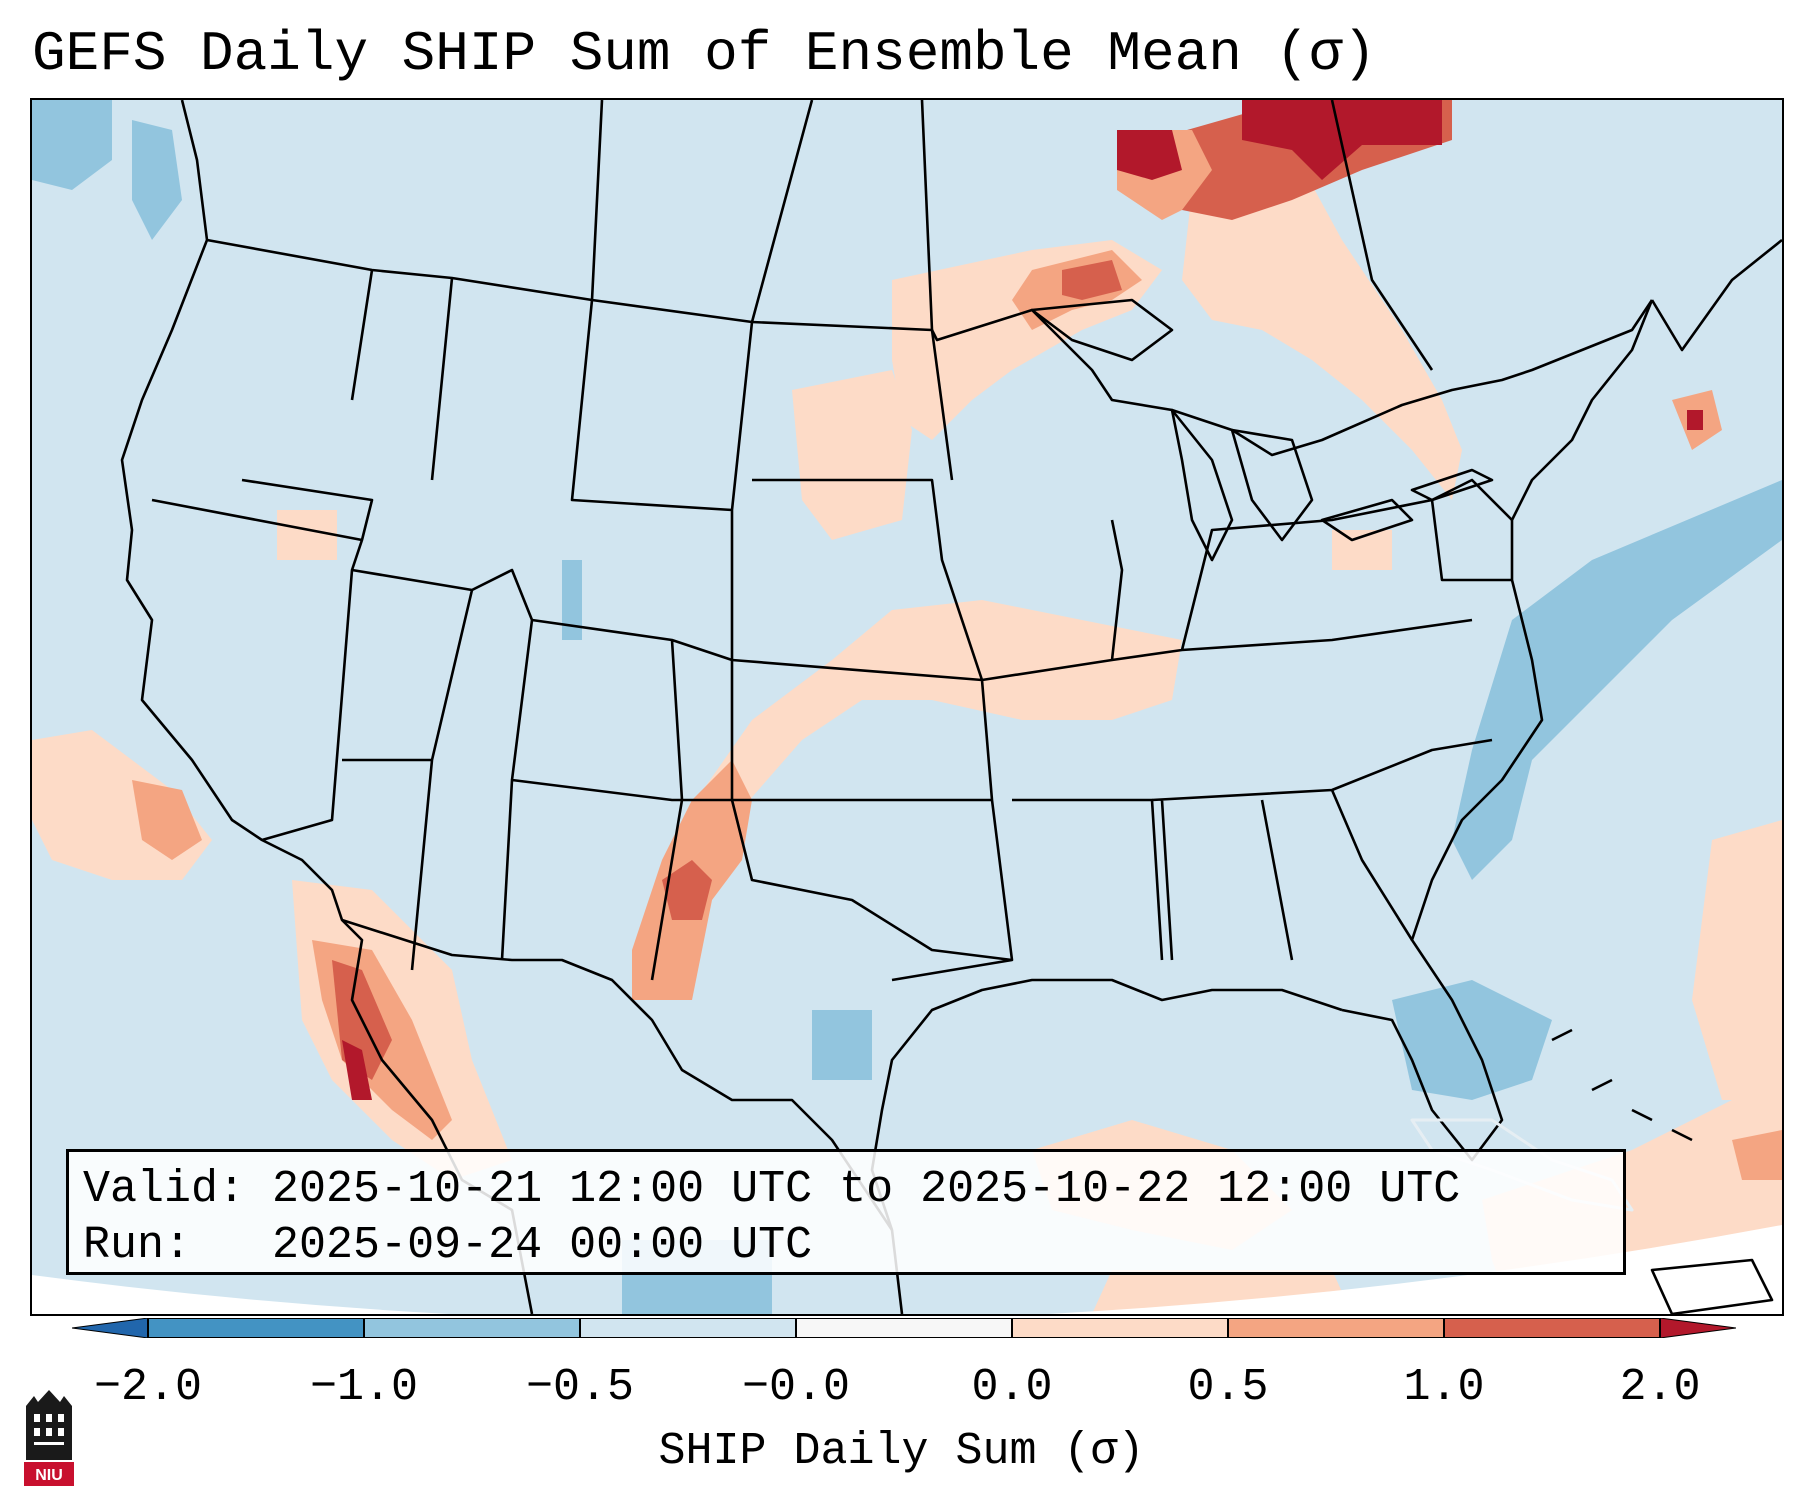 The height and width of the screenshot is (1506, 1803). Describe the element at coordinates (852, 455) in the screenshot. I see `anomaly-dakotas` at that location.